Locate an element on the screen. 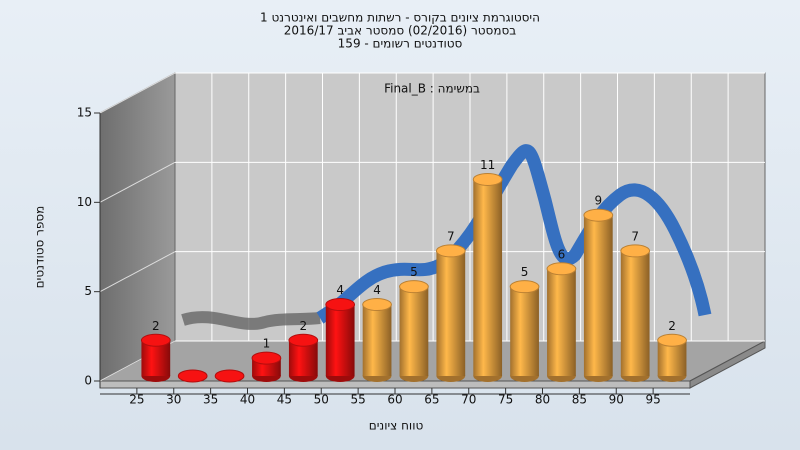 This screenshot has width=800, height=450. x-tick-label: 60 is located at coordinates (394, 400).